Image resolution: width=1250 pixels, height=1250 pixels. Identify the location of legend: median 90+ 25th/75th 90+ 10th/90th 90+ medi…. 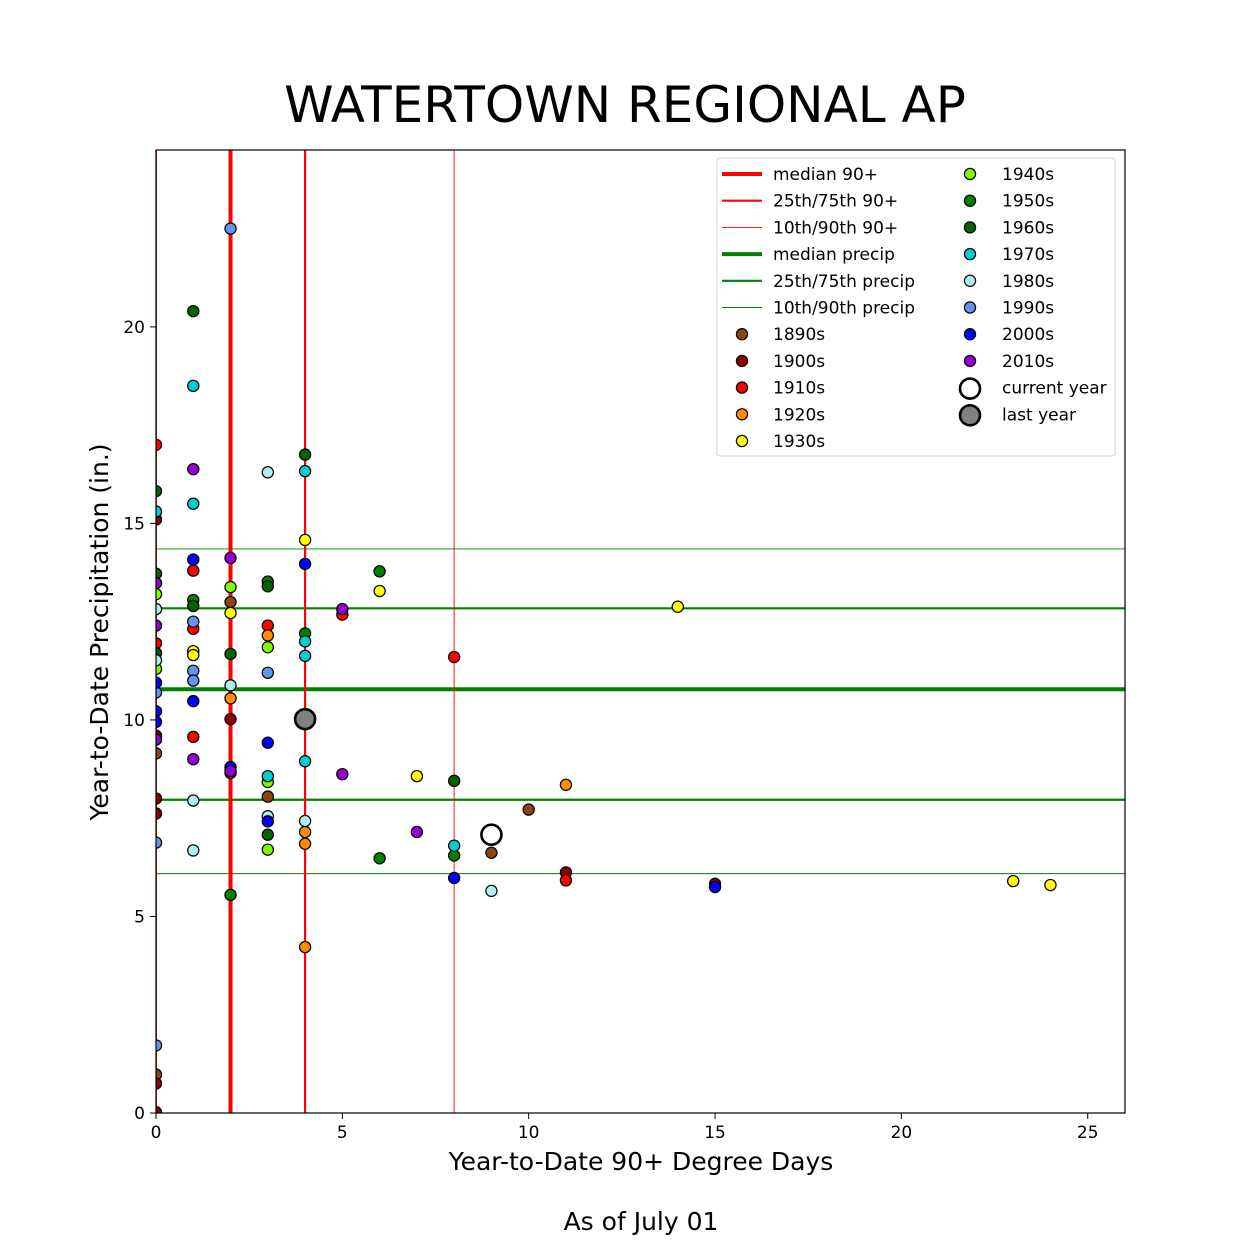
(916, 307).